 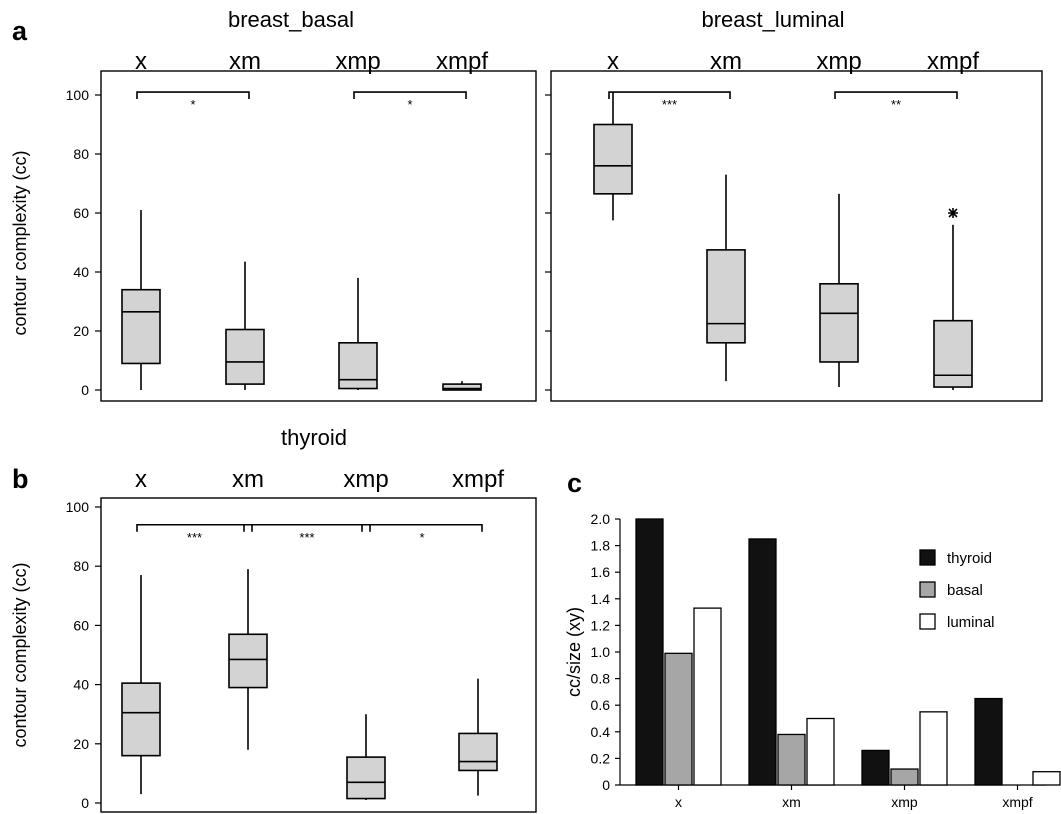 I want to click on outlier-marker, so click(x=953, y=213).